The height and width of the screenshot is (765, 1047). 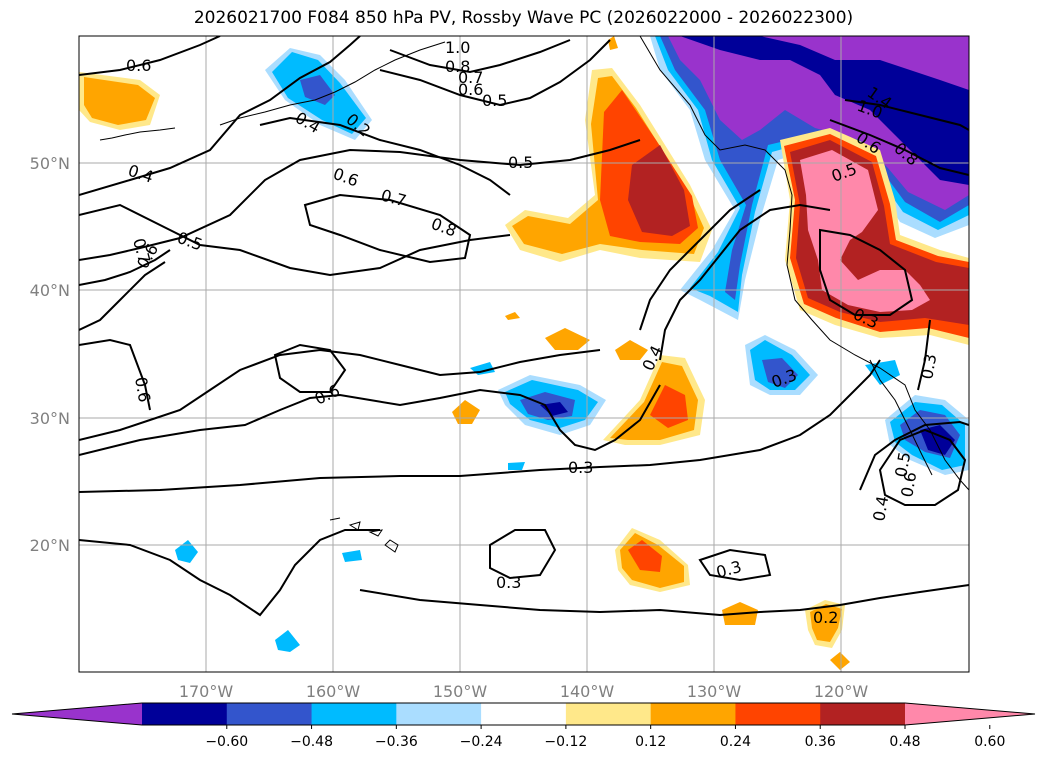 I want to click on colorbar-tick-label: 0.60, so click(x=989, y=742).